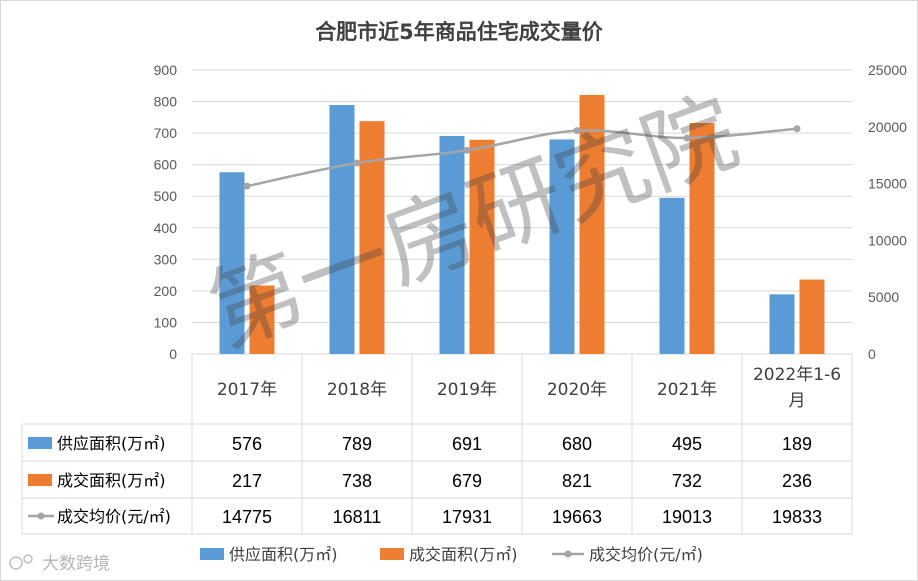 The height and width of the screenshot is (581, 918). What do you see at coordinates (283, 554) in the screenshot?
I see `legend-label: 供应面积(万㎡)` at bounding box center [283, 554].